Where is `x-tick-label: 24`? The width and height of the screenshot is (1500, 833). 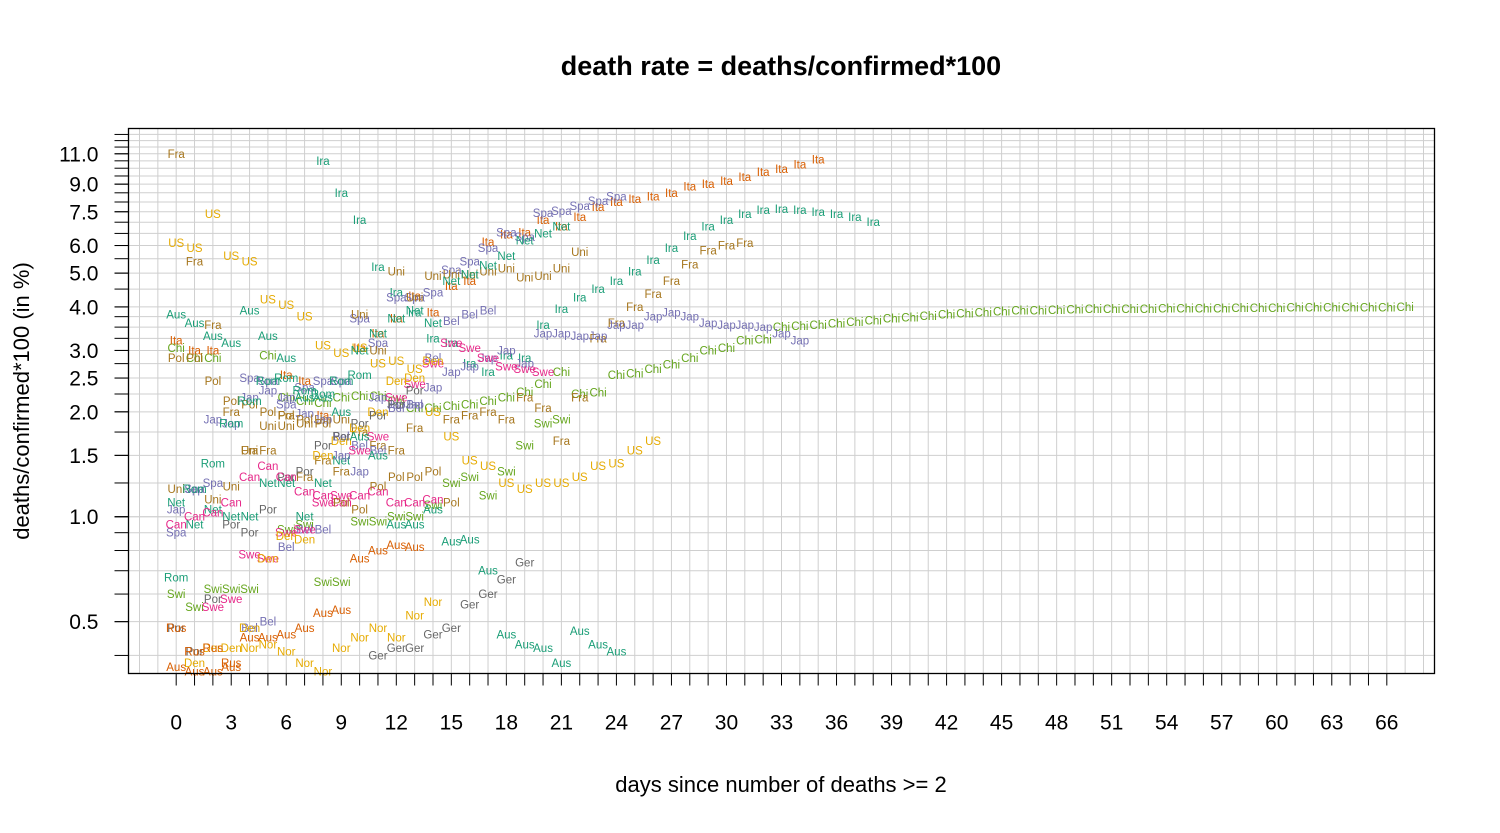 x-tick-label: 24 is located at coordinates (617, 723).